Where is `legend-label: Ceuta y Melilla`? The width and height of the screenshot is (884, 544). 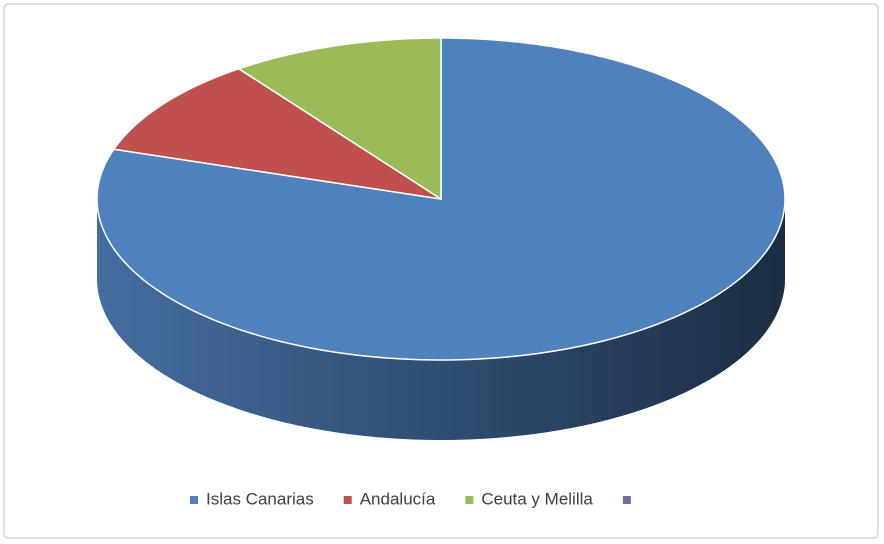
legend-label: Ceuta y Melilla is located at coordinates (537, 498).